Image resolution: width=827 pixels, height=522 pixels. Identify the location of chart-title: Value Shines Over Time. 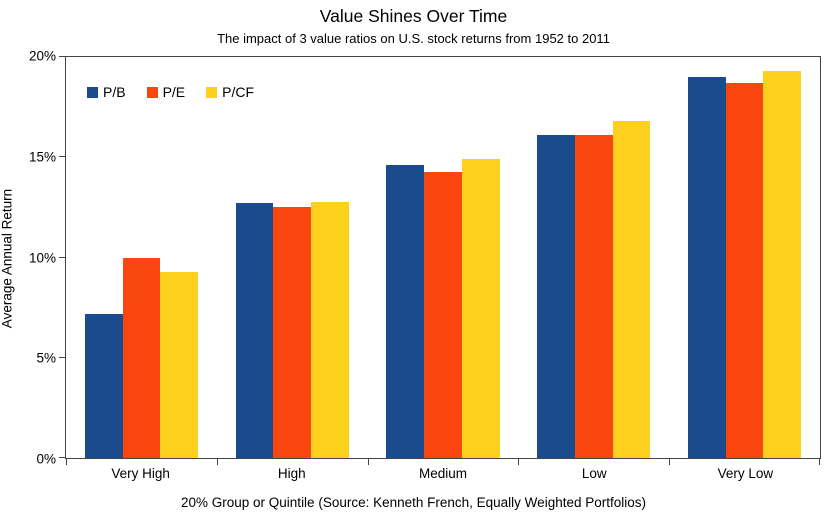
(413, 16).